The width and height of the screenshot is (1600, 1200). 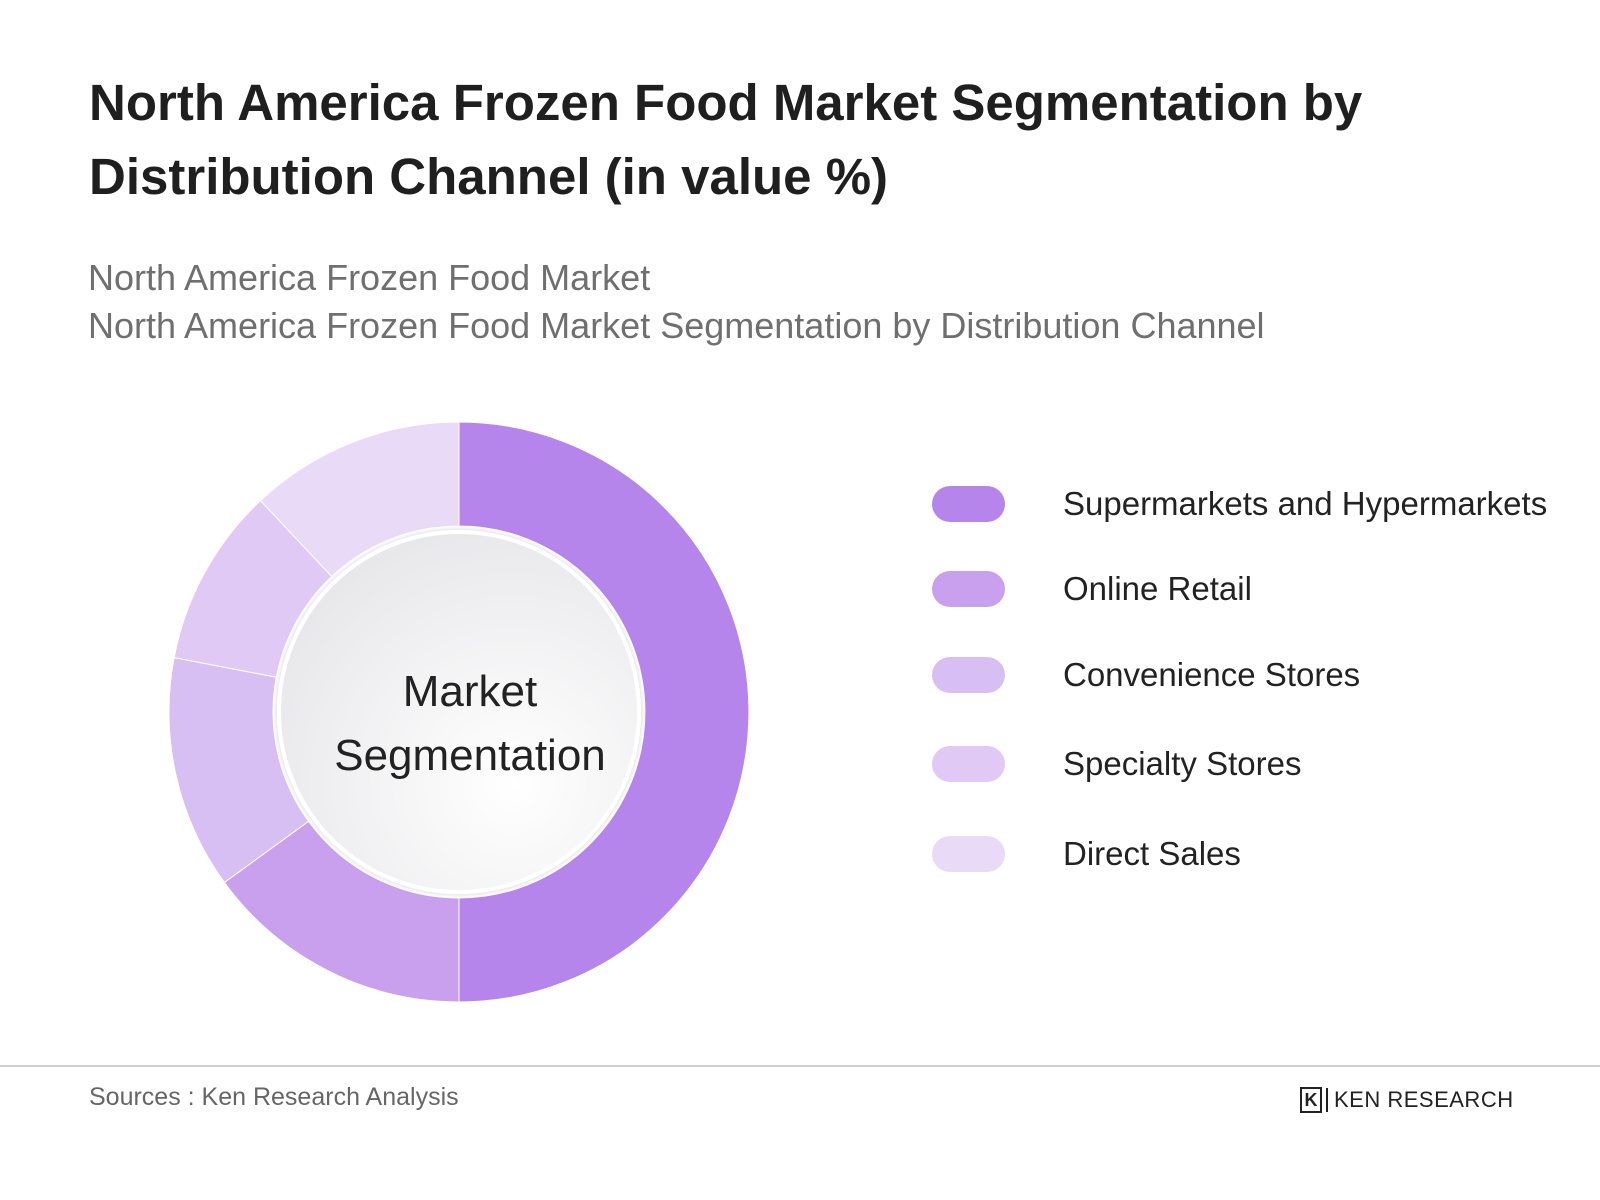 What do you see at coordinates (1252, 854) in the screenshot?
I see `legend-item: Direct Sales` at bounding box center [1252, 854].